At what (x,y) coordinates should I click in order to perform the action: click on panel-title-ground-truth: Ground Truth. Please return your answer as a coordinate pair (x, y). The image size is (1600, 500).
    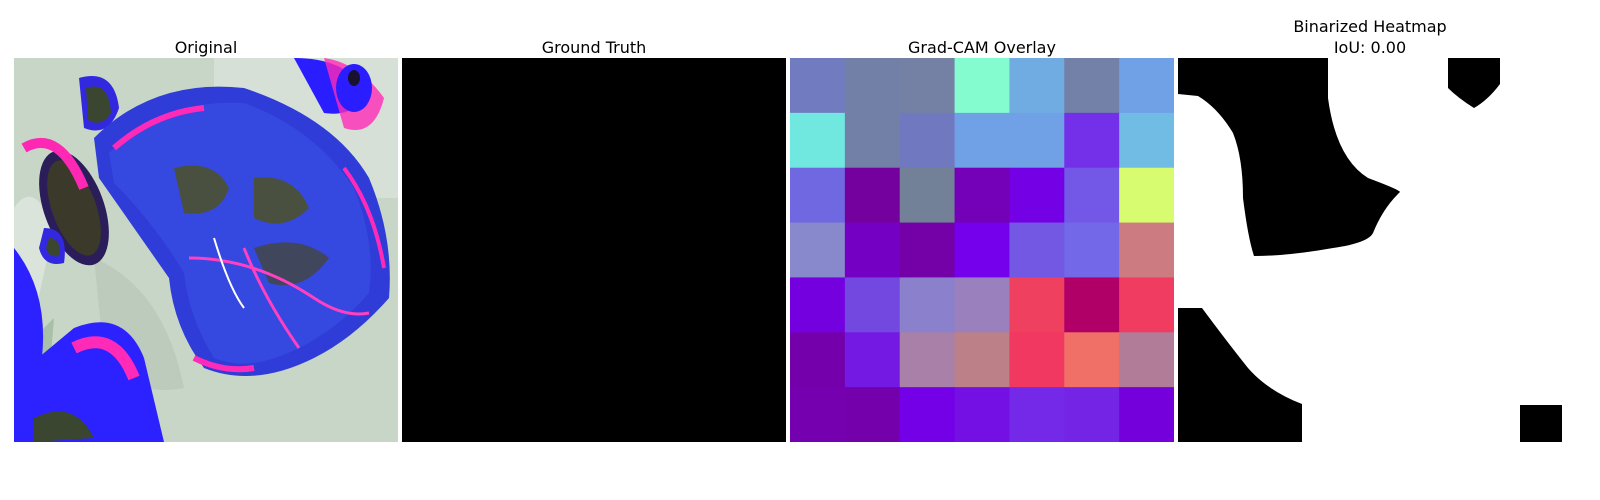
    Looking at the image, I should click on (594, 47).